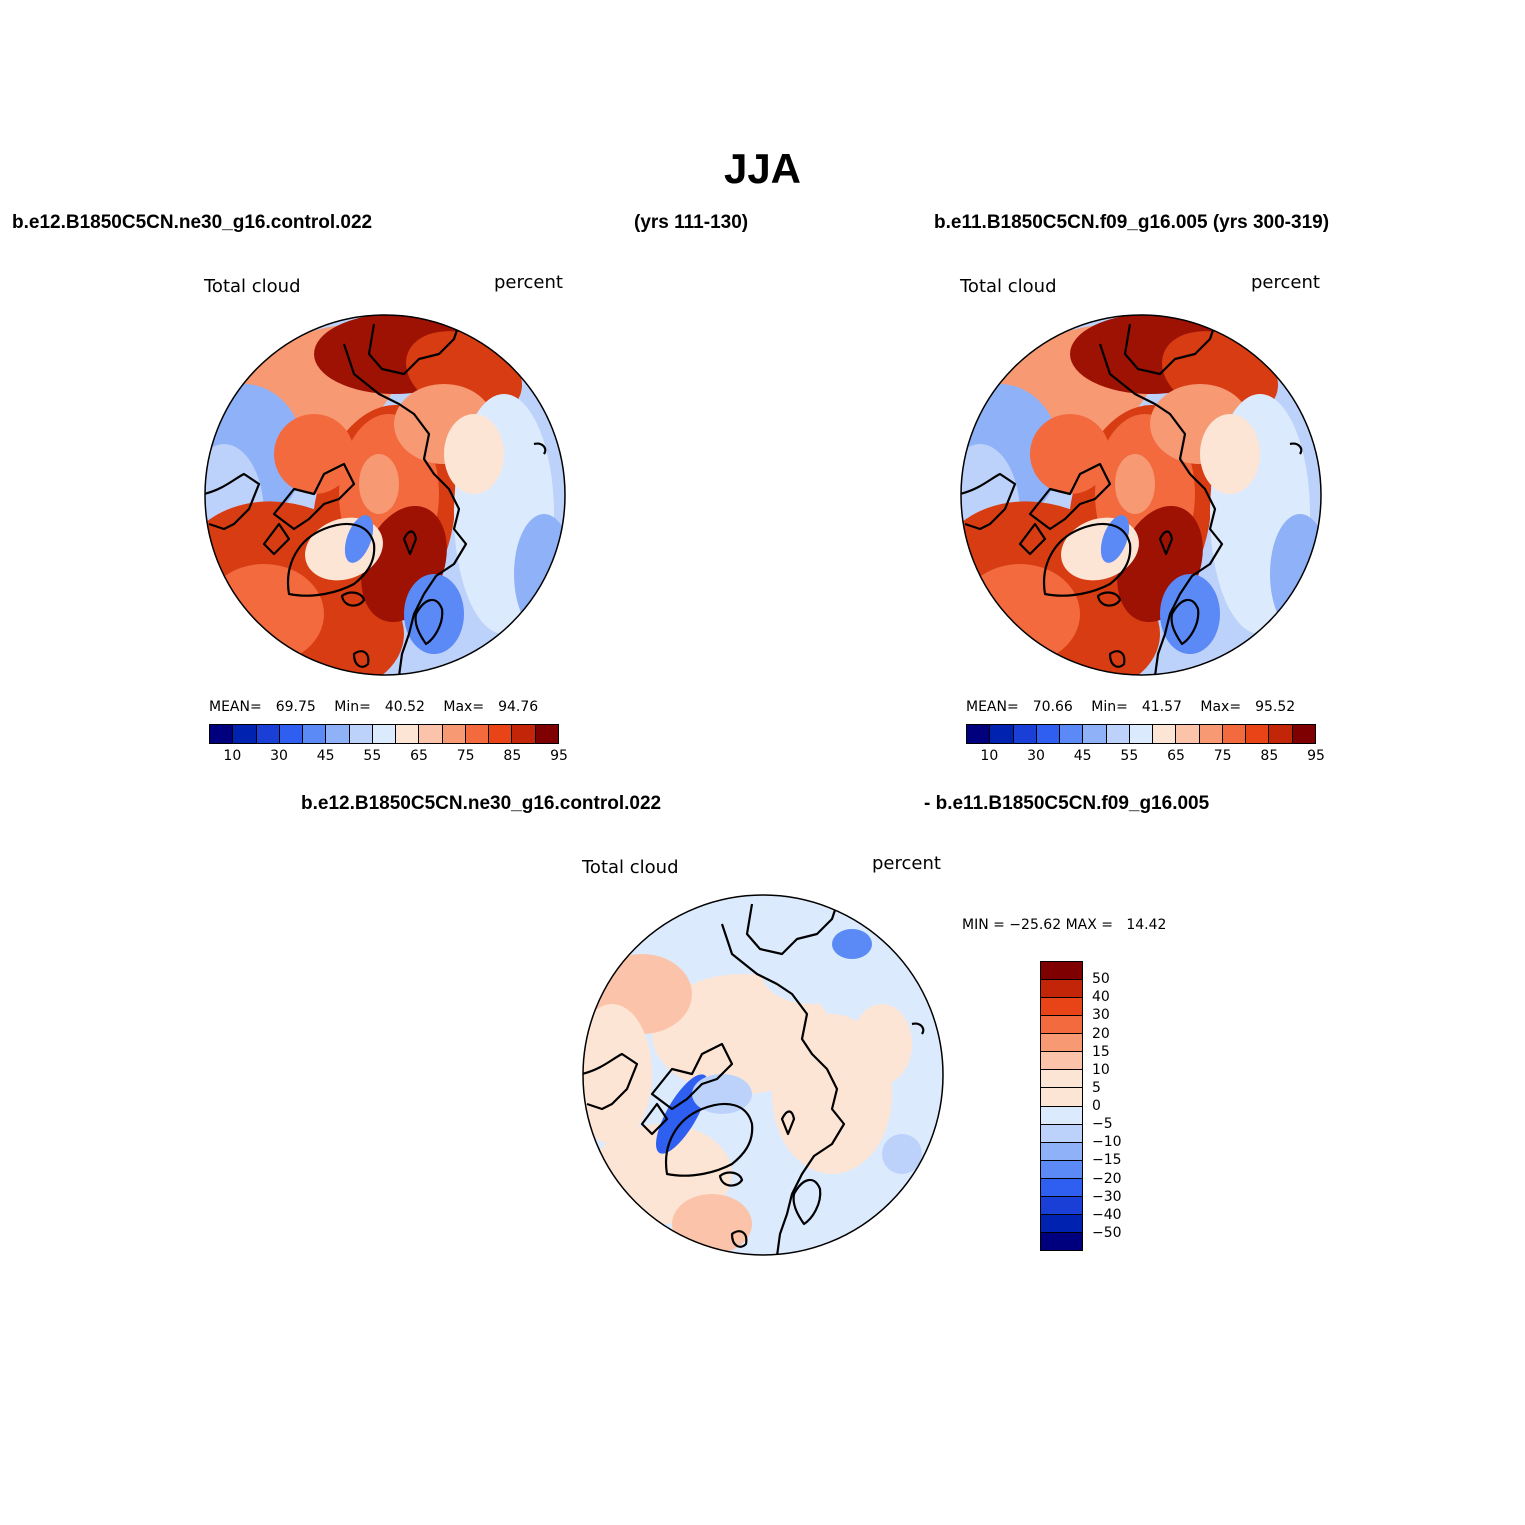 Image resolution: width=1525 pixels, height=1525 pixels. Describe the element at coordinates (192, 222) in the screenshot. I see `top-left-case-name: b.e12.B1850C5CN.ne30_g16.control.022` at that location.